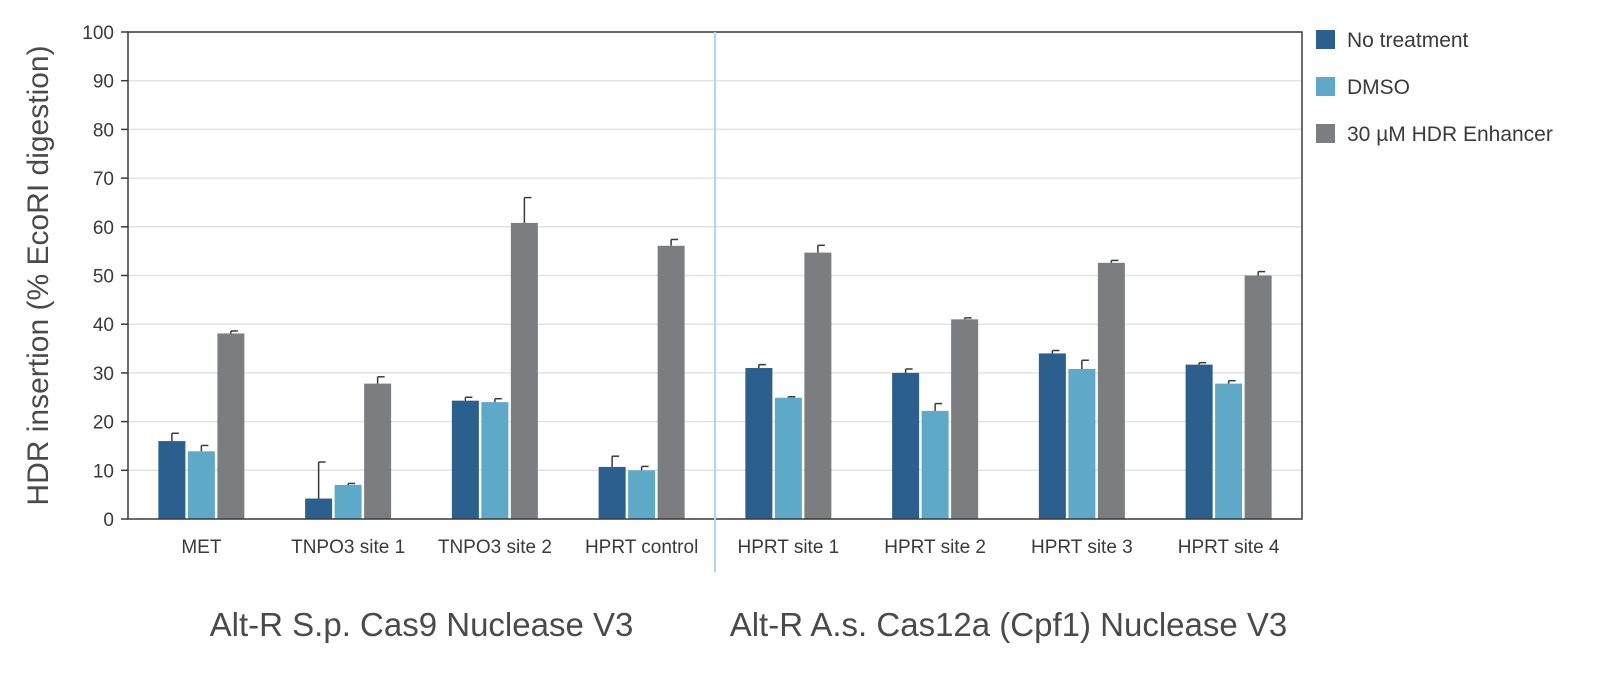 The image size is (1600, 682). What do you see at coordinates (671, 382) in the screenshot?
I see `bar-30-m-hdr-enhancer-hprt-control` at bounding box center [671, 382].